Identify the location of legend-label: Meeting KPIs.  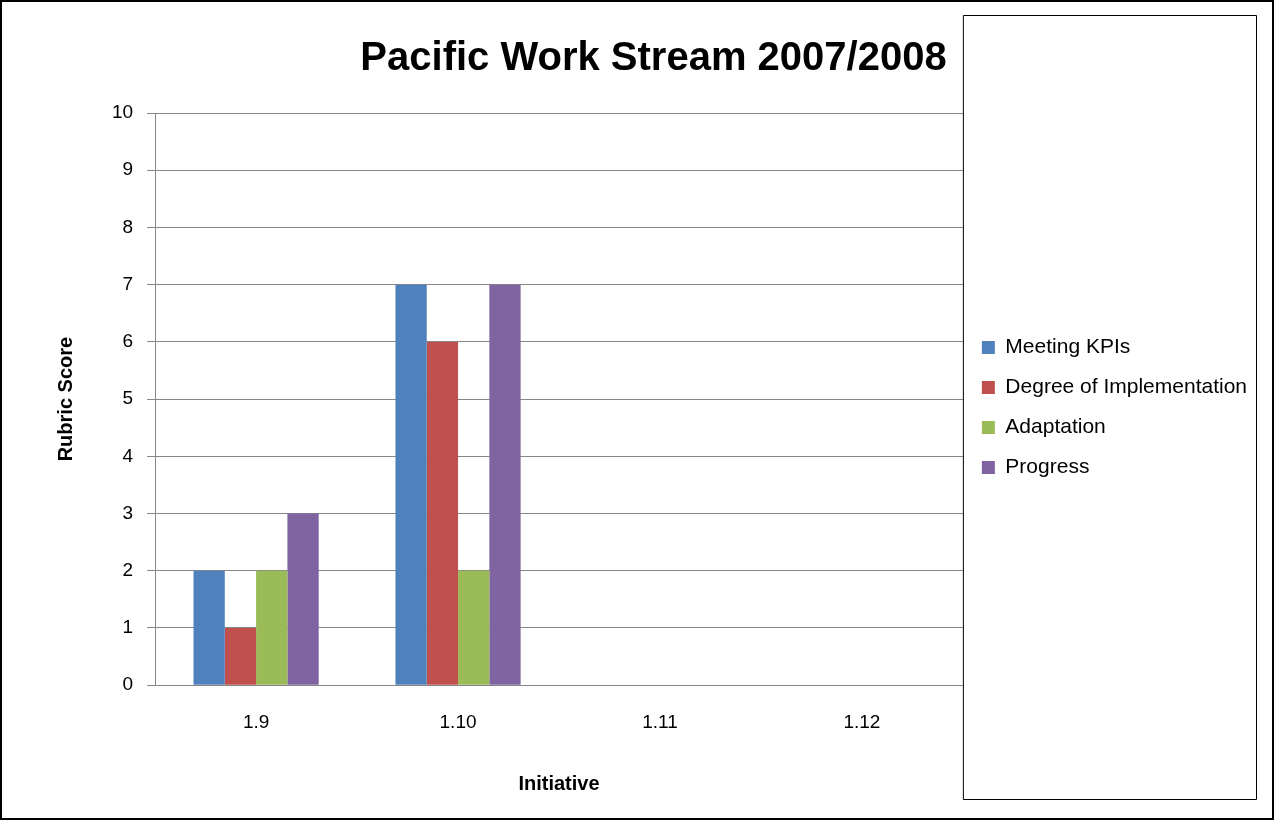
(1068, 346).